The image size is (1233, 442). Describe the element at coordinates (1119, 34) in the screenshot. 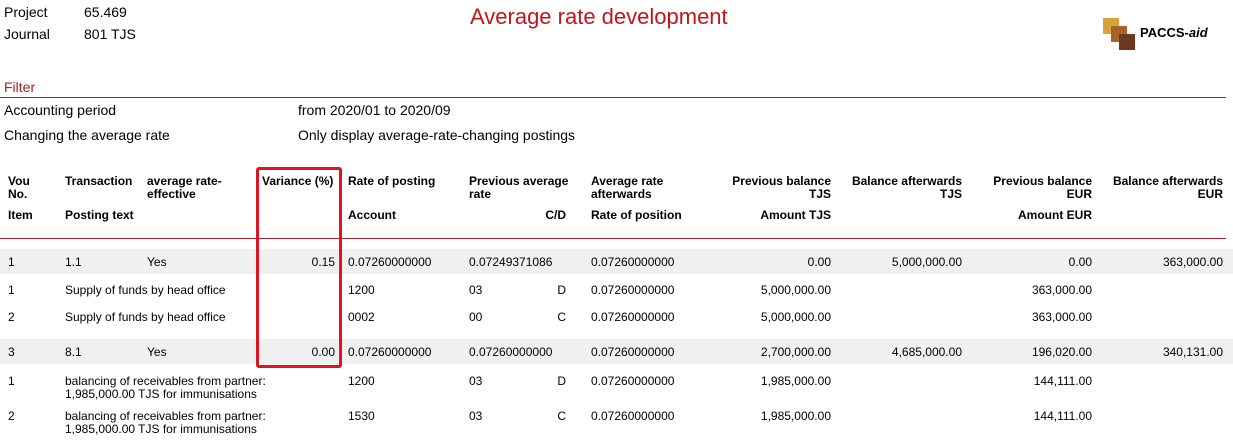

I see `paccs-logo-icon` at that location.